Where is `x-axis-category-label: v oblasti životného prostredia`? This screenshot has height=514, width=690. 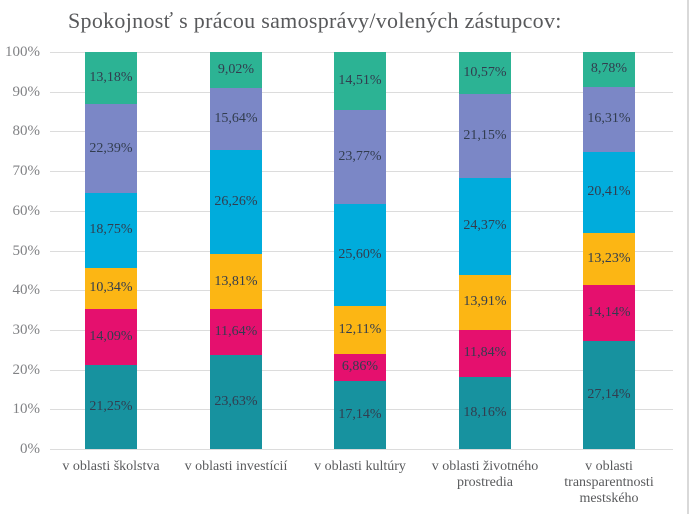
x-axis-category-label: v oblasti životného prostredia is located at coordinates (485, 475).